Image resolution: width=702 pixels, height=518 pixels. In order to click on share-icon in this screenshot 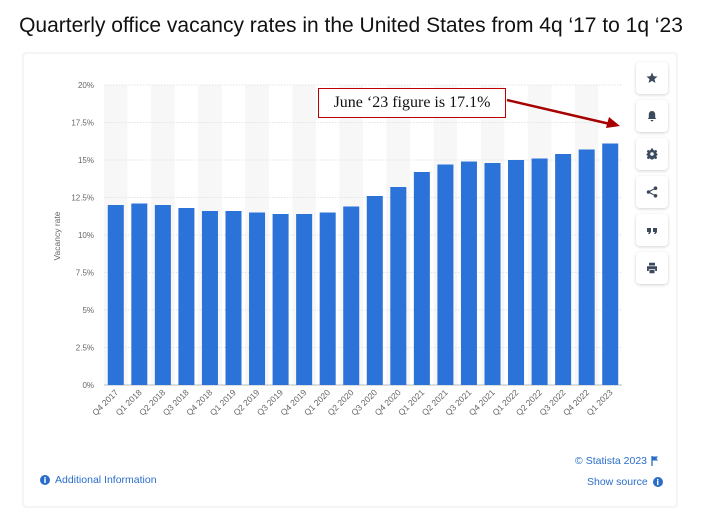, I will do `click(652, 192)`.